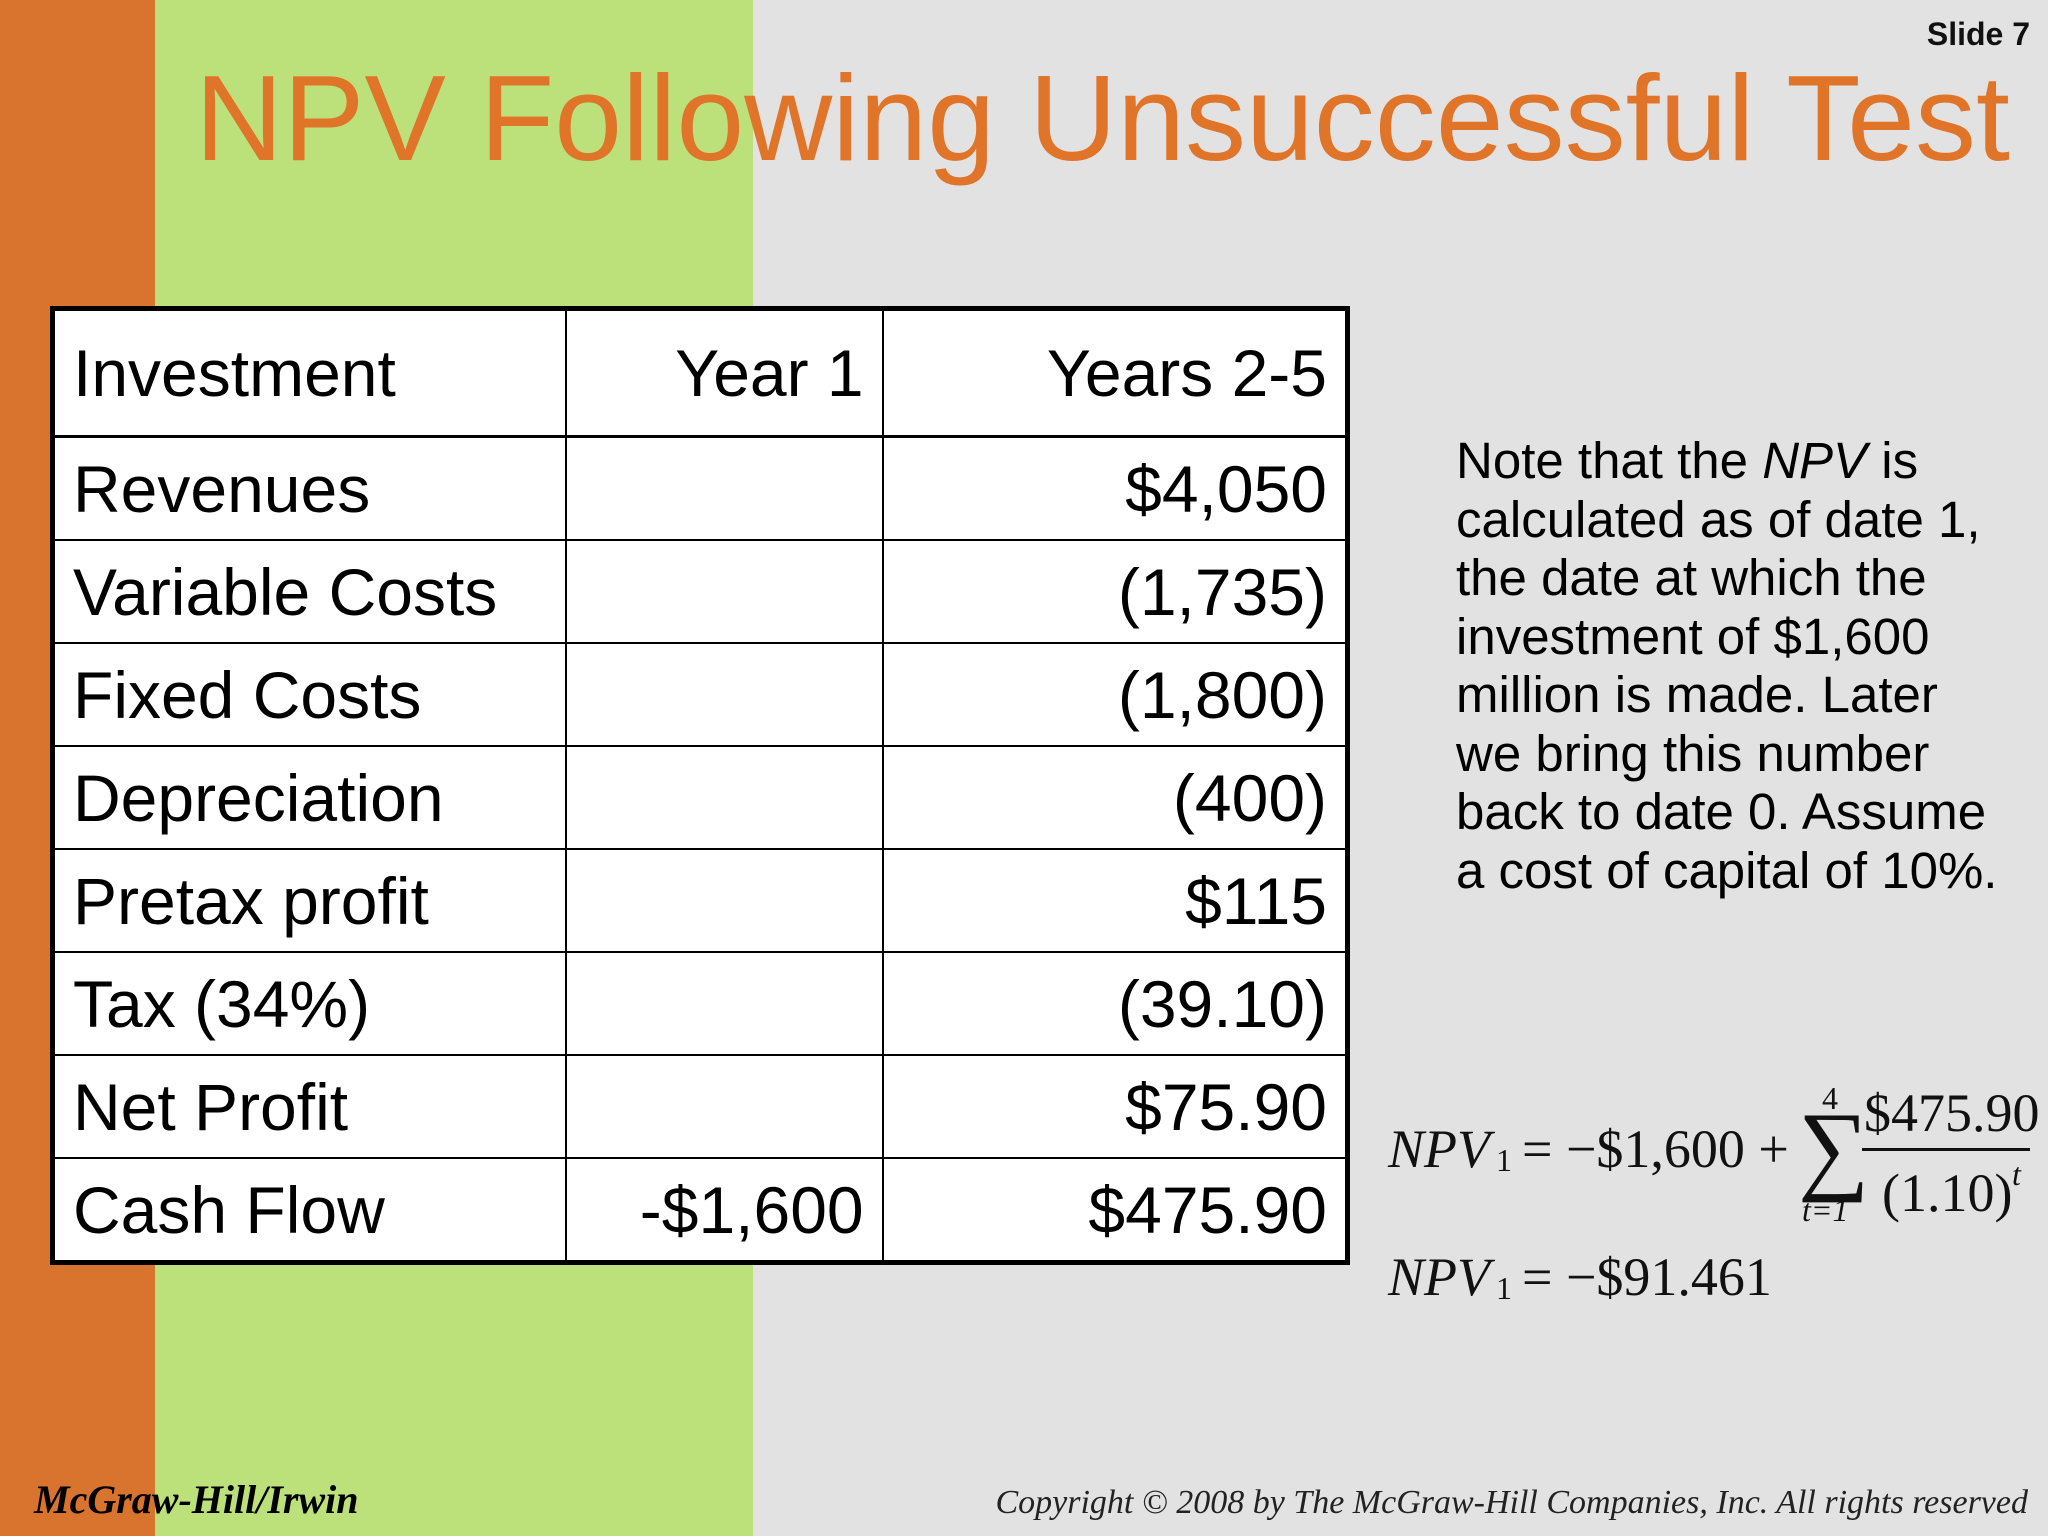 This screenshot has height=1536, width=2048. What do you see at coordinates (1115, 1210) in the screenshot?
I see `years-2-5-value: $475.90` at bounding box center [1115, 1210].